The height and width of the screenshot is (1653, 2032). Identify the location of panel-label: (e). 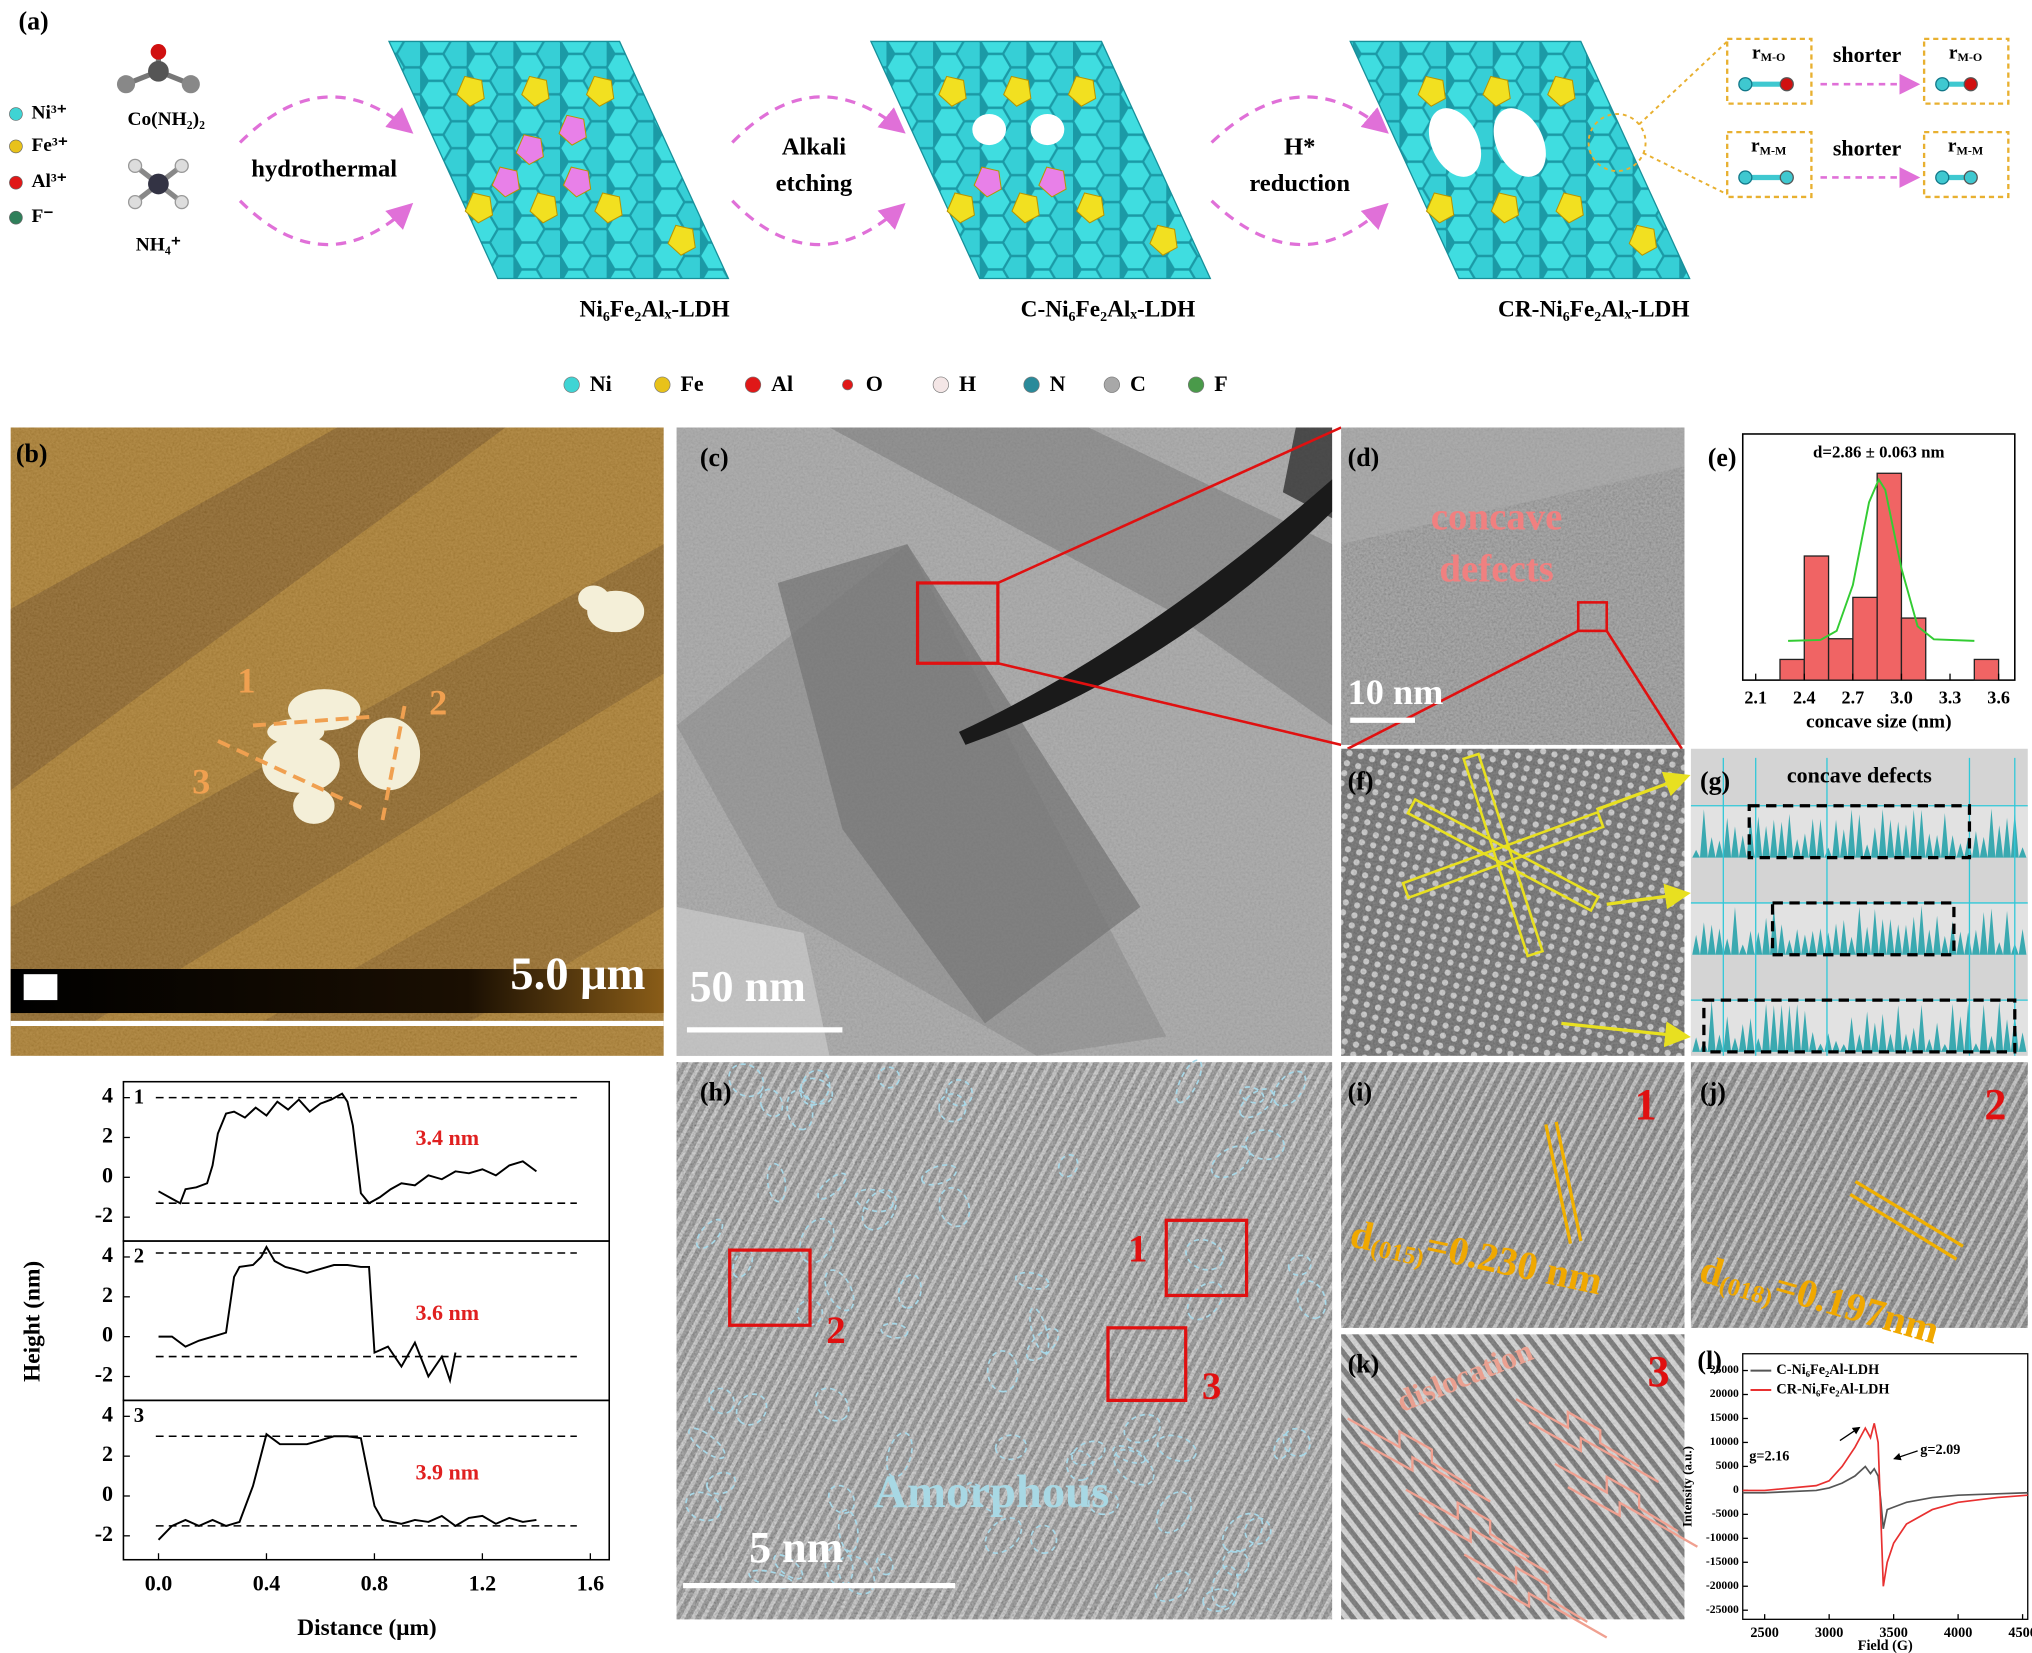
(1722, 457).